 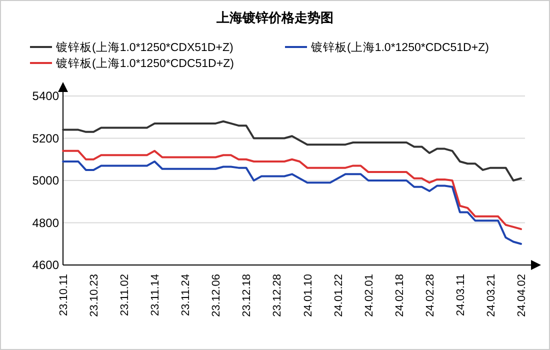 I want to click on x-tick-label: 24.01.10, so click(x=308, y=295).